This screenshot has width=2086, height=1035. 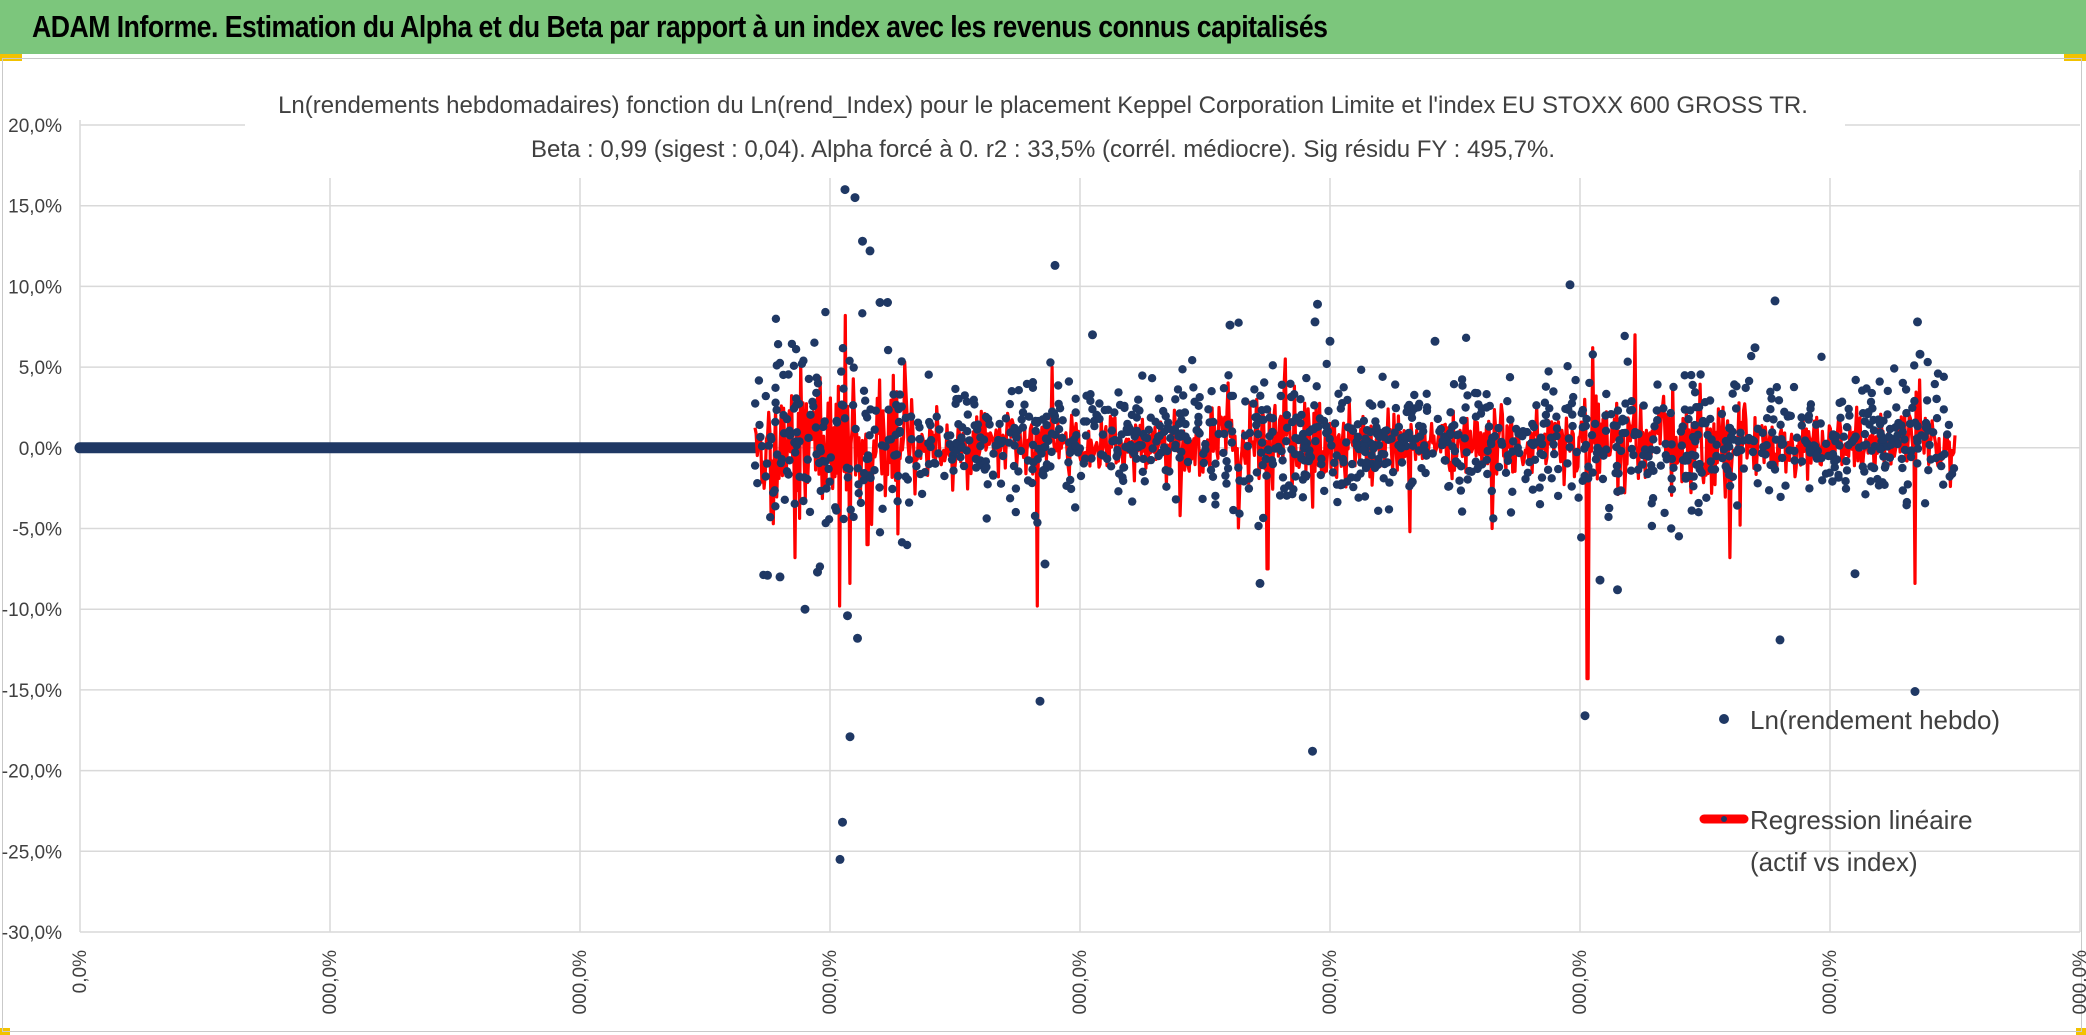 What do you see at coordinates (32, 852) in the screenshot?
I see `y-tick-label: -25,0%` at bounding box center [32, 852].